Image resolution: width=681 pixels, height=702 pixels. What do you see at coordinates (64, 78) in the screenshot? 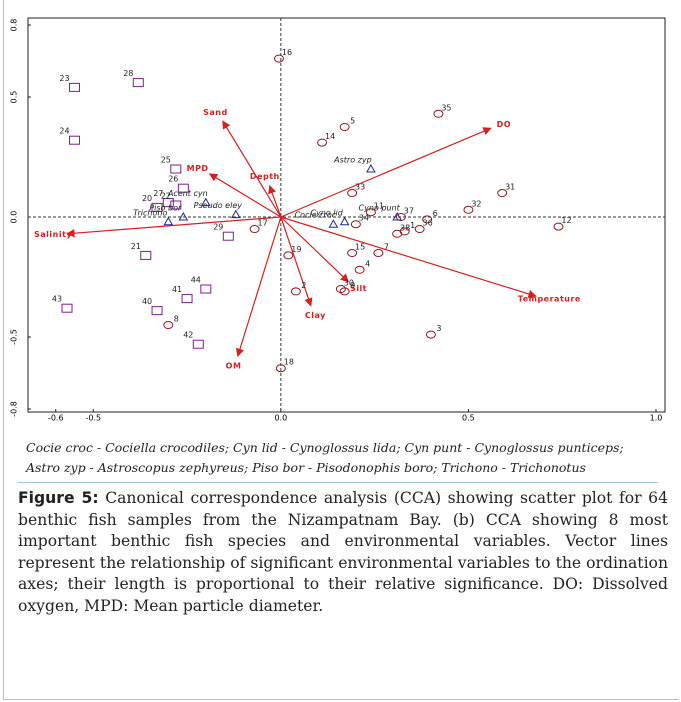
I see `sample-label: 23` at bounding box center [64, 78].